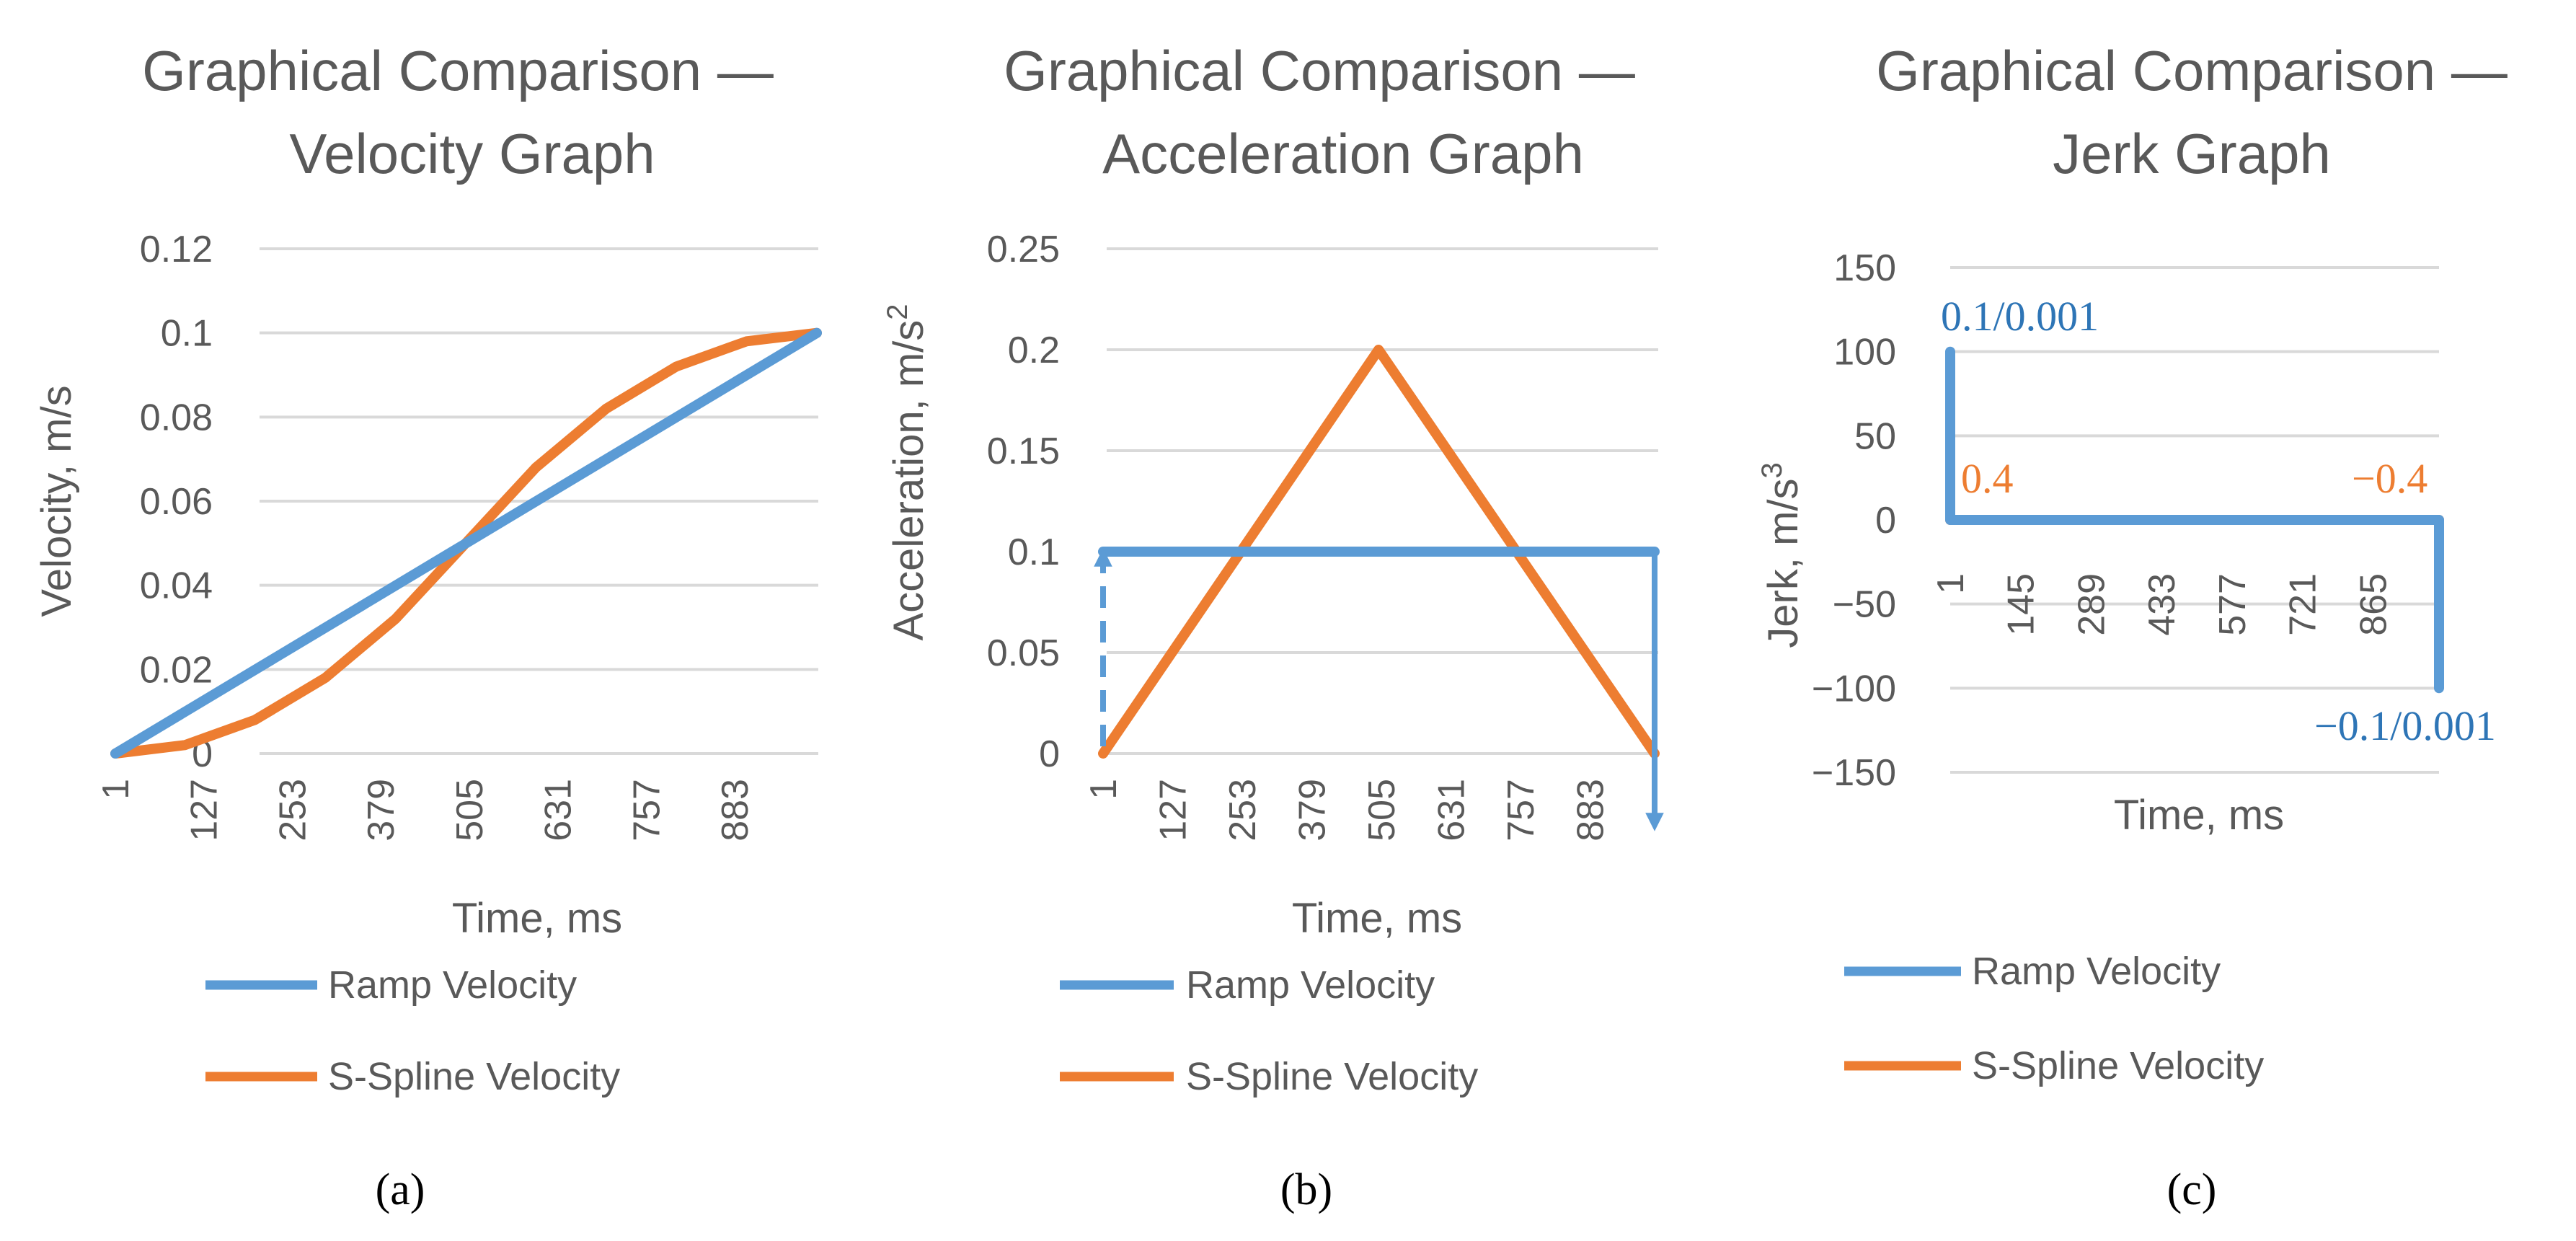  Describe the element at coordinates (1875, 436) in the screenshot. I see `y-tick-label: 50` at that location.